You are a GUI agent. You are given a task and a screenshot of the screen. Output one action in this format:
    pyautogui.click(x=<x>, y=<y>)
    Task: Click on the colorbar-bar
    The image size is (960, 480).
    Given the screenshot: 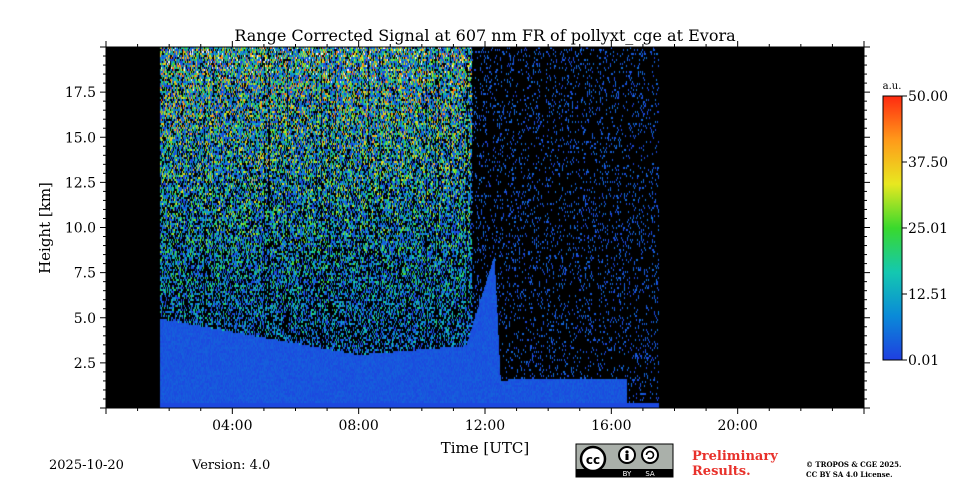 What is the action you would take?
    pyautogui.click(x=892, y=228)
    